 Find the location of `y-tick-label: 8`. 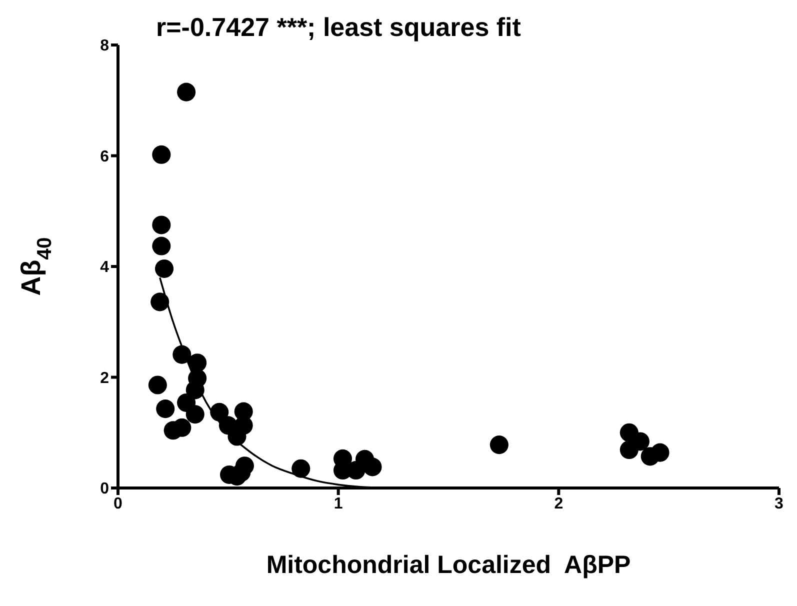

y-tick-label: 8 is located at coordinates (105, 46).